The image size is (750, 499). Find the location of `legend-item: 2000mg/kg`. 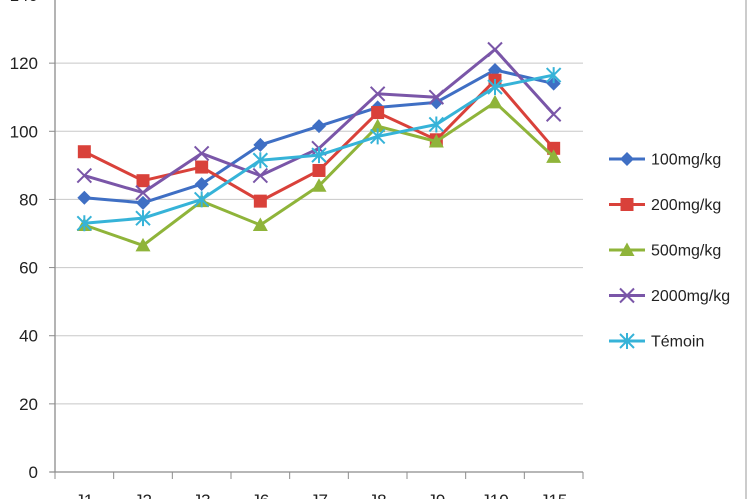

legend-item: 2000mg/kg is located at coordinates (669, 296).